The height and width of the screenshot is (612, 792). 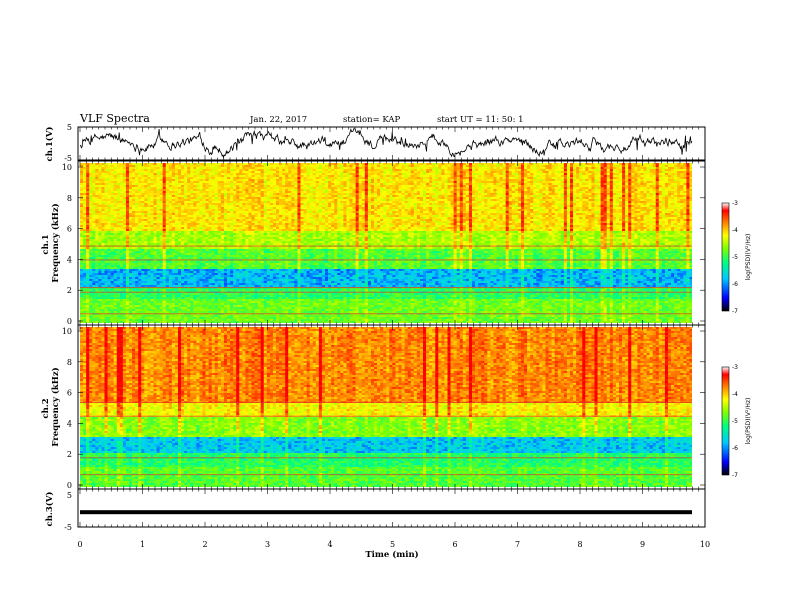 What do you see at coordinates (386, 143) in the screenshot?
I see `ch1-waveform-line` at bounding box center [386, 143].